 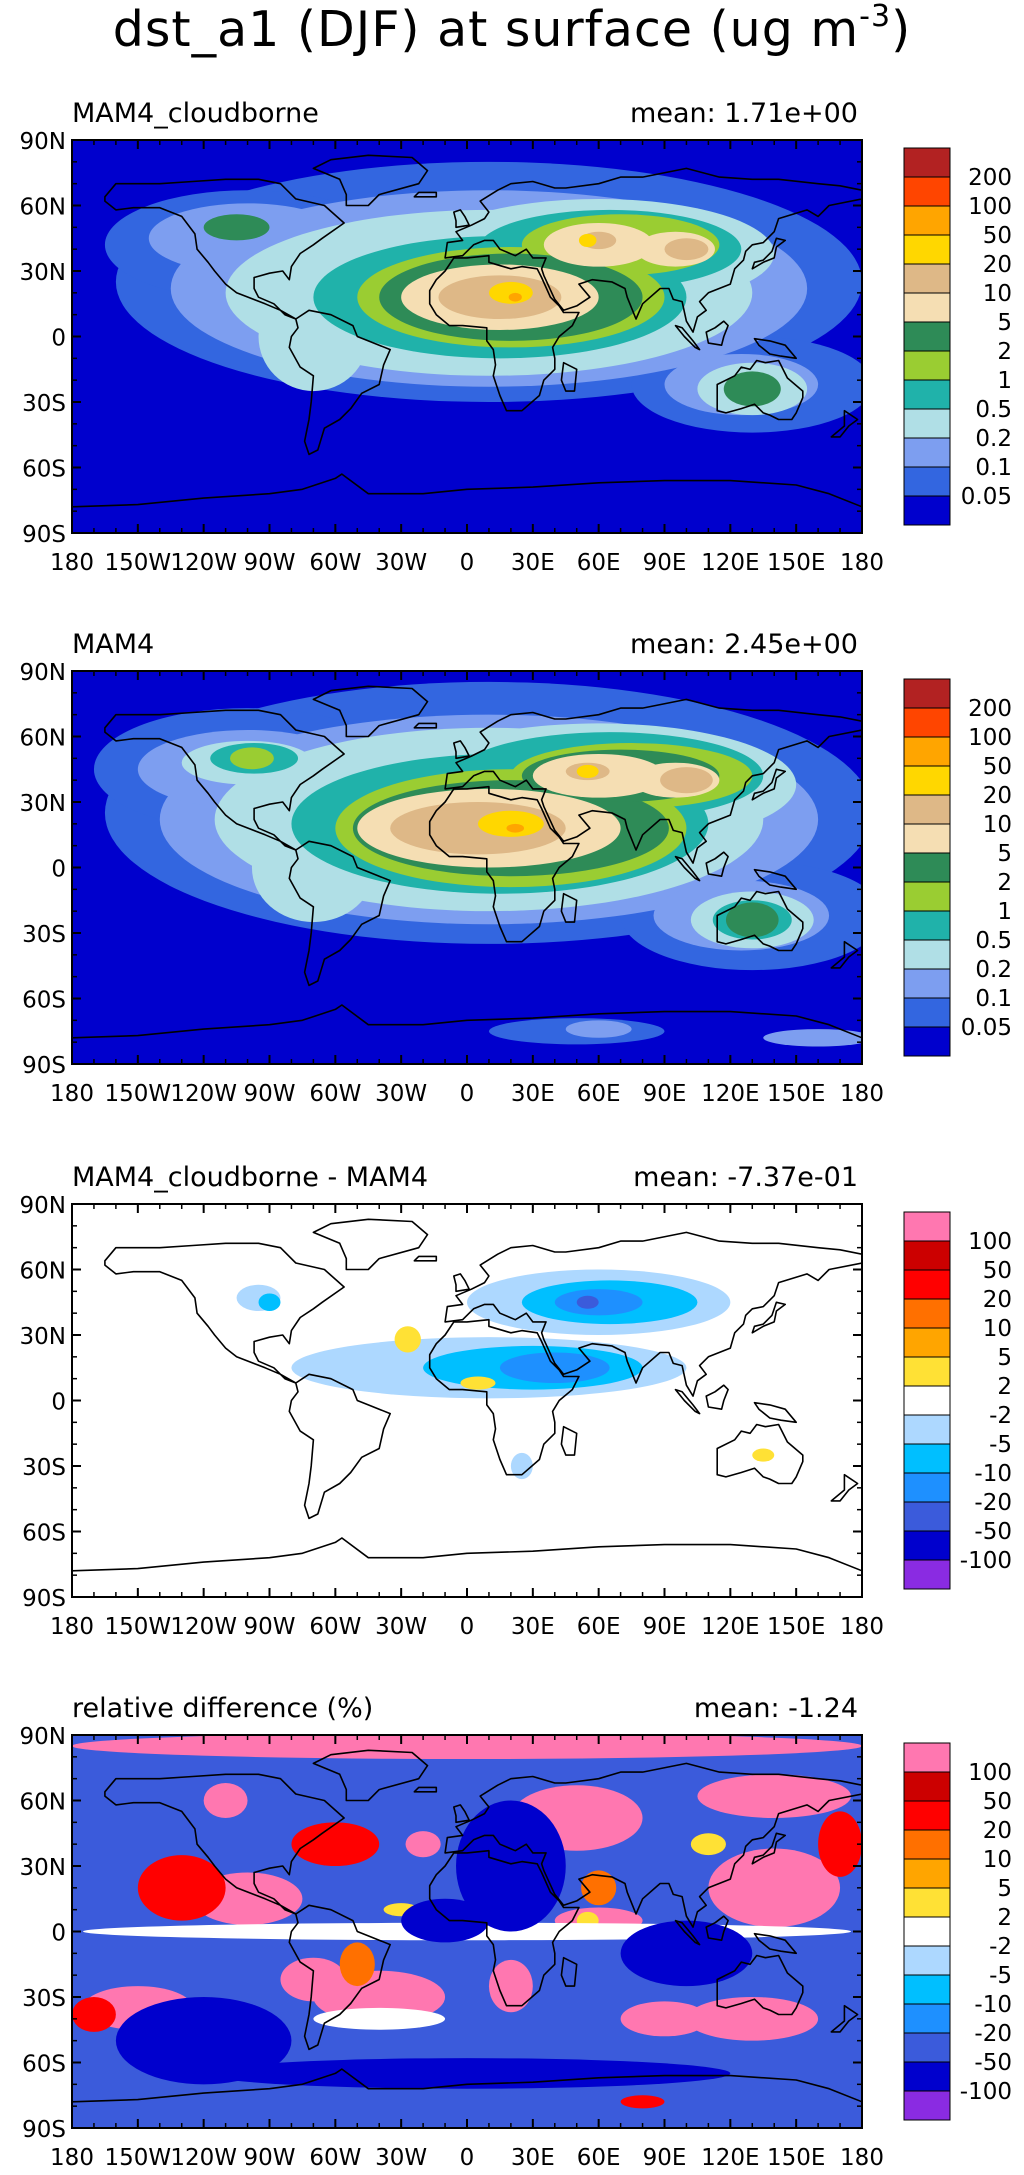 What do you see at coordinates (744, 644) in the screenshot?
I see `panel-mean-label: mean: 2.45e+00` at bounding box center [744, 644].